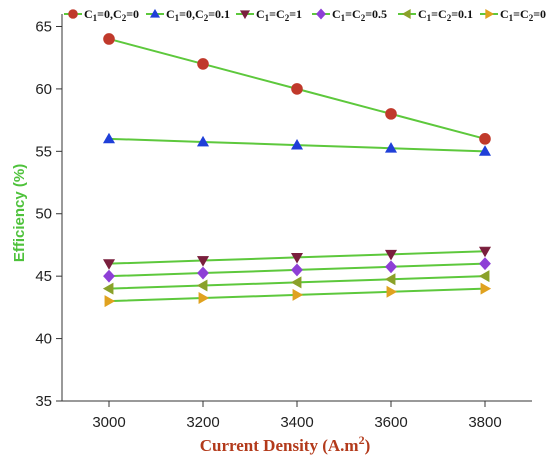 The image size is (550, 459). Describe the element at coordinates (295, 14) in the screenshot. I see `legend-label-part: =1` at that location.